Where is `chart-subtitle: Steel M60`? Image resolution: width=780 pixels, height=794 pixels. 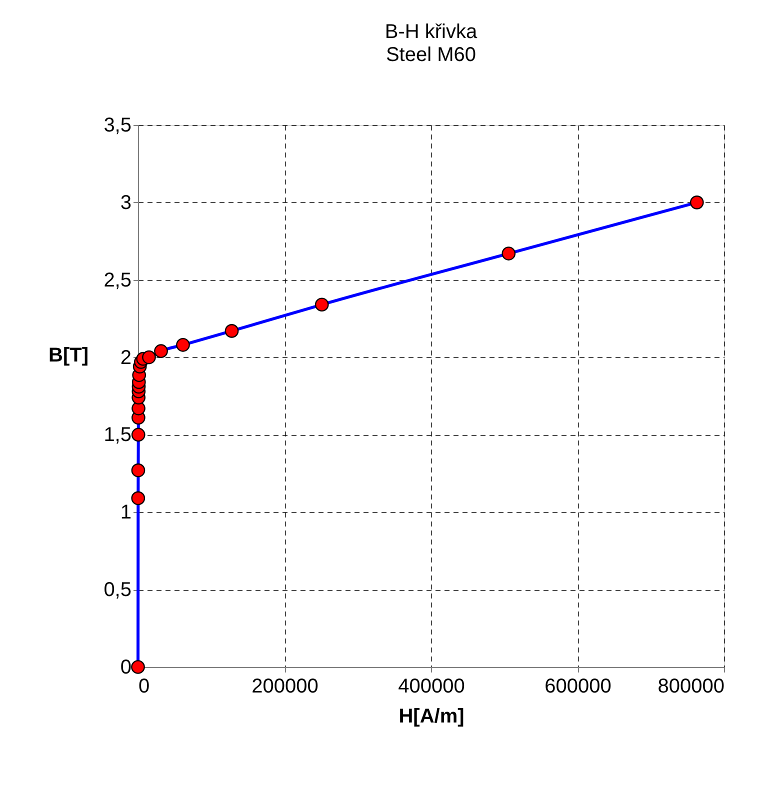
chart-subtitle: Steel M60 is located at coordinates (431, 55).